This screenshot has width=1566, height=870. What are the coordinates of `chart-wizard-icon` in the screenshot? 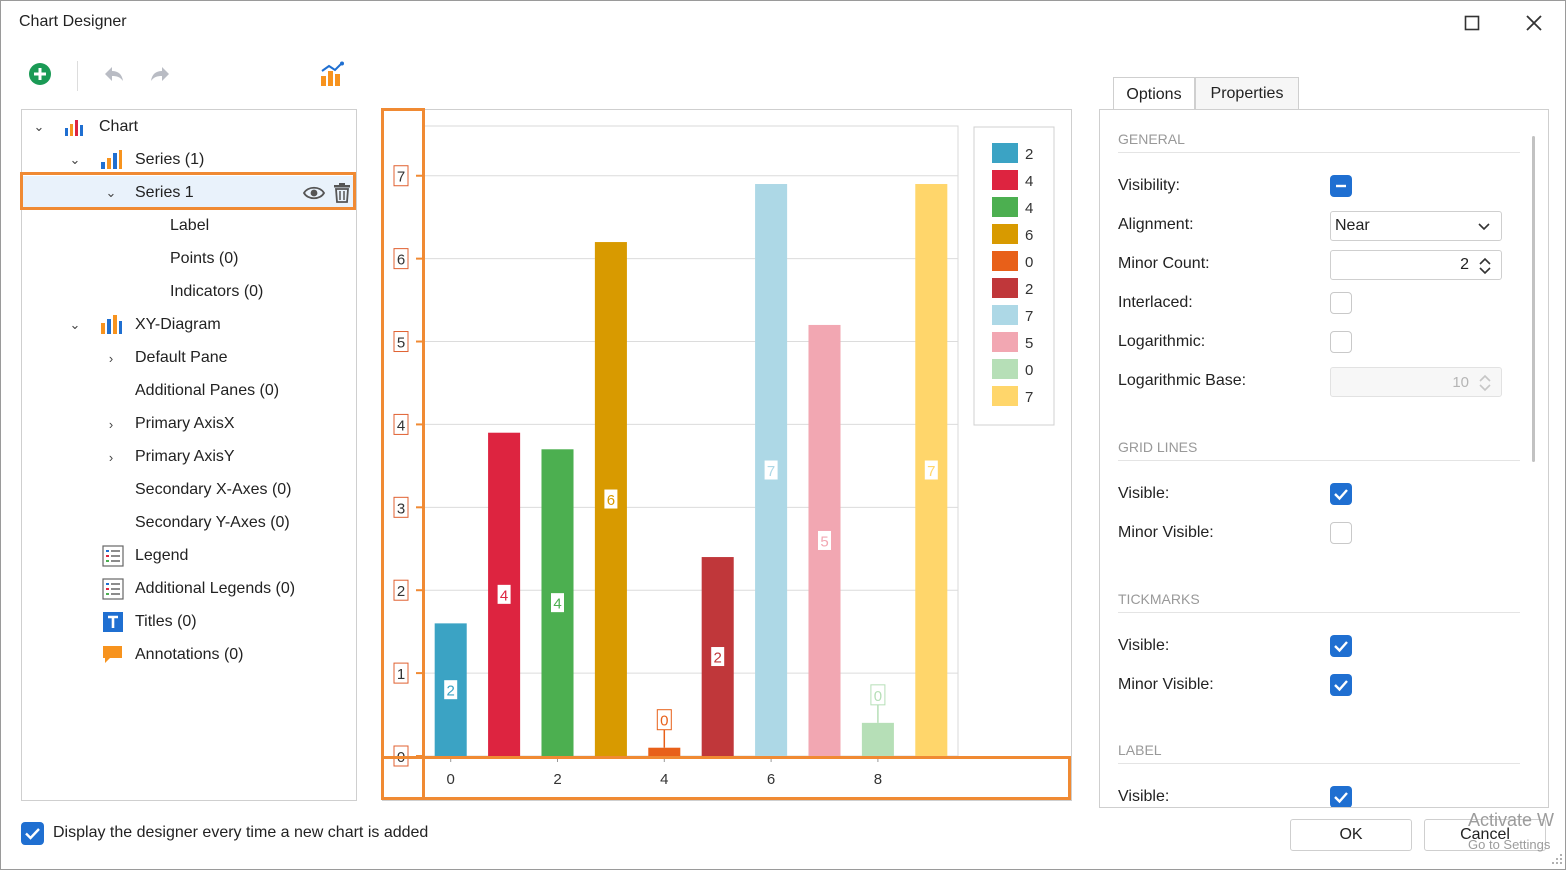 It's located at (332, 73).